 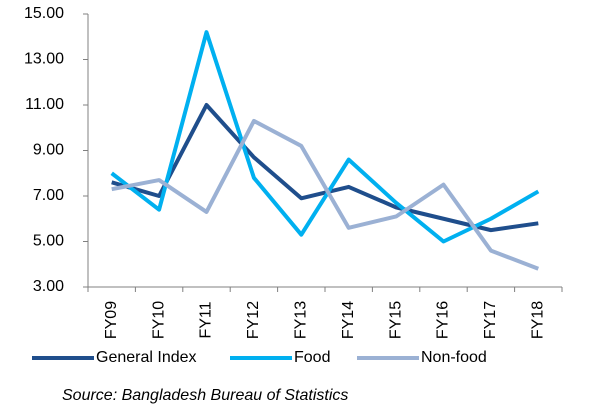 What do you see at coordinates (395, 320) in the screenshot?
I see `x-tick-label: FY15` at bounding box center [395, 320].